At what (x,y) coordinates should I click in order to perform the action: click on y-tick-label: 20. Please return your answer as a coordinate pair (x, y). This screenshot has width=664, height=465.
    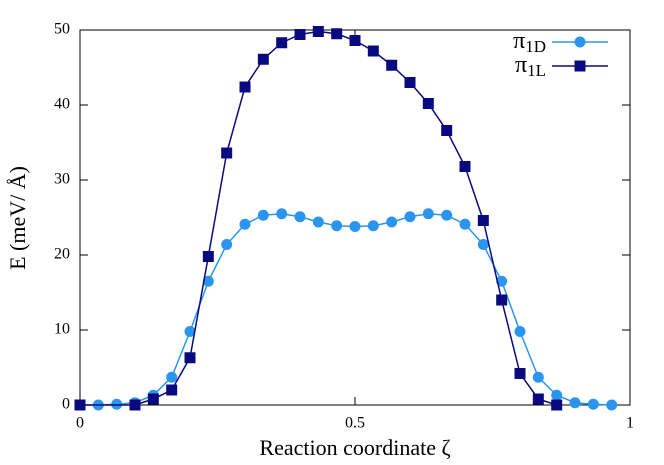
    Looking at the image, I should click on (62, 254).